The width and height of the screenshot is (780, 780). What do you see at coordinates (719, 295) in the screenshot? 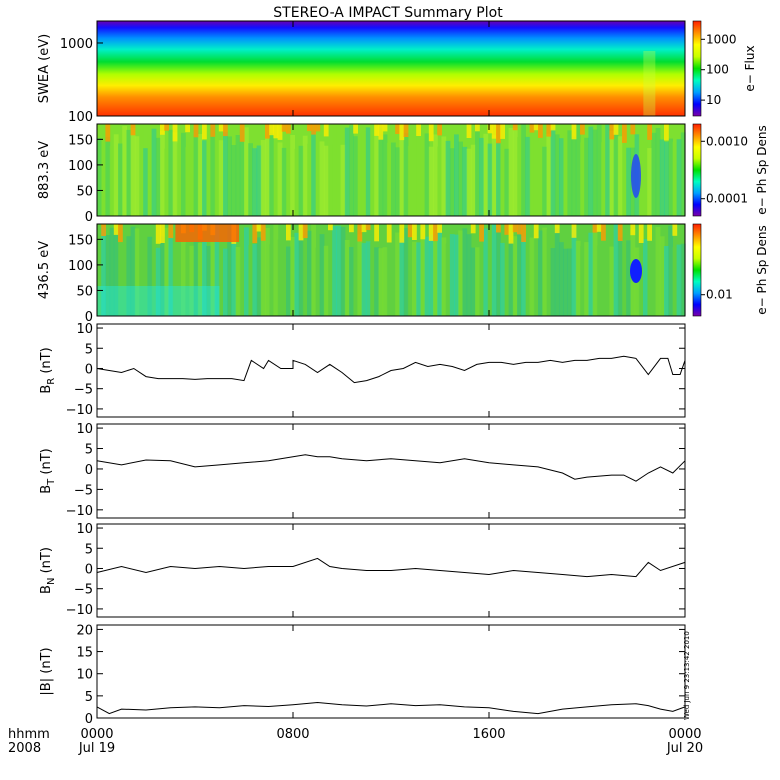
I see `colorbar-tick-label: 0.01` at bounding box center [719, 295].